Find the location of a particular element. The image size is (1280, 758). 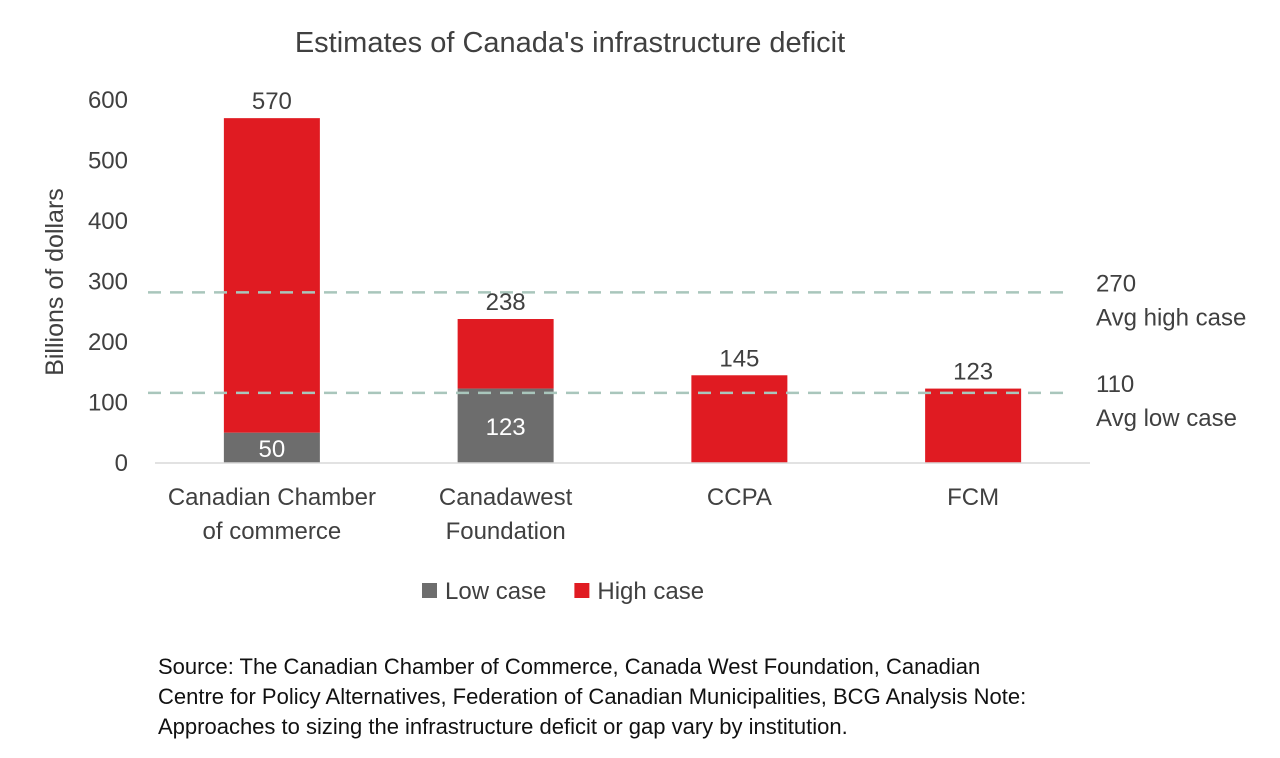

reference-line-label: Avg high case is located at coordinates (1171, 317).